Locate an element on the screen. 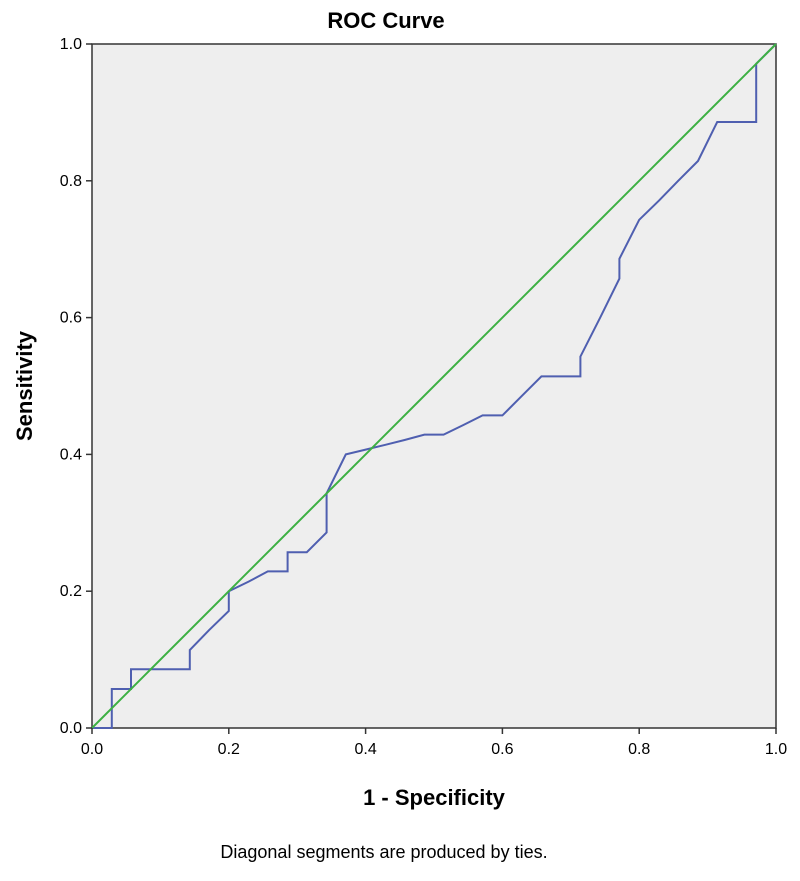  y-tick-label: 0.2 is located at coordinates (71, 591).